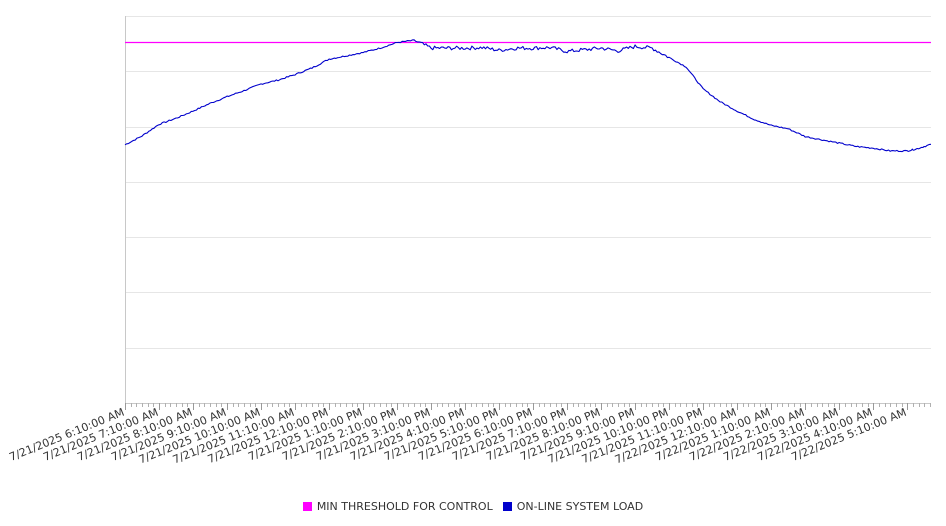  I want to click on legend-label-system-load: ON-LINE SYSTEM LOAD, so click(580, 506).